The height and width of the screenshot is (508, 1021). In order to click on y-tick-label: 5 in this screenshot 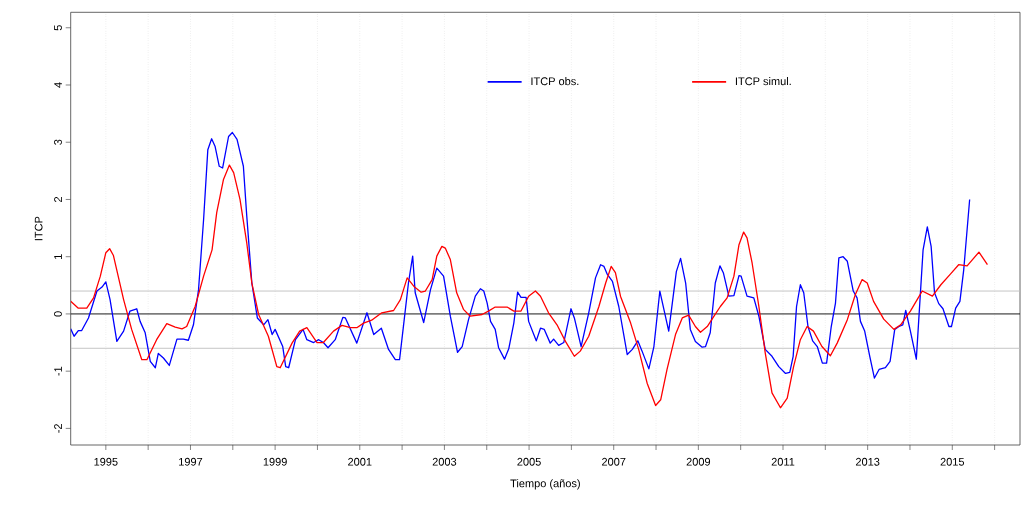, I will do `click(58, 28)`.